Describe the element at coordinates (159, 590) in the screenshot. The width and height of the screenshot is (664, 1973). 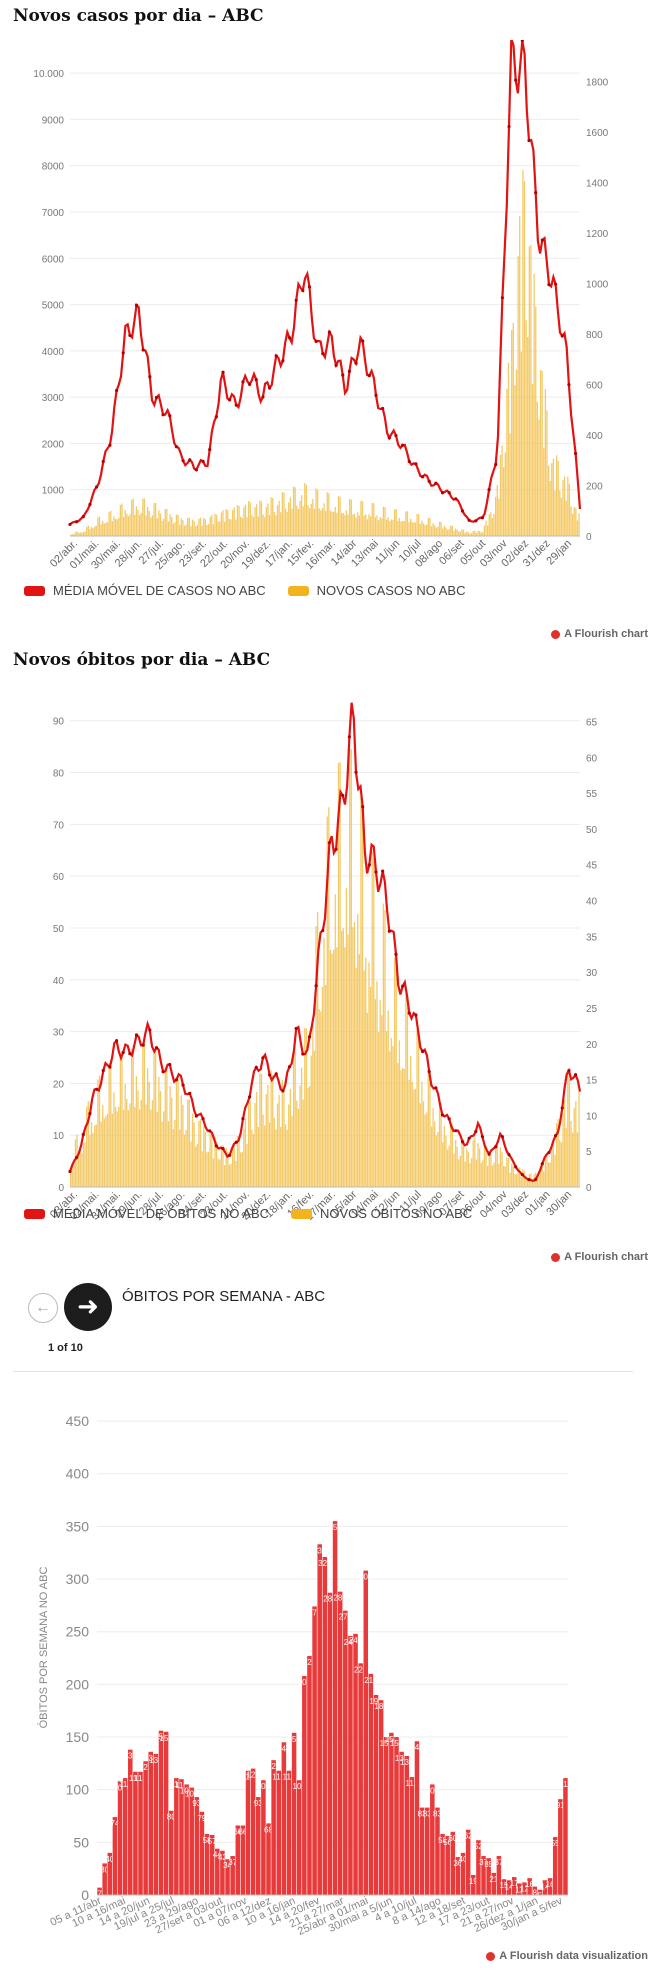
I see `legend-label: MÉDIA MÓVEL DE CASOS NO ABC` at that location.